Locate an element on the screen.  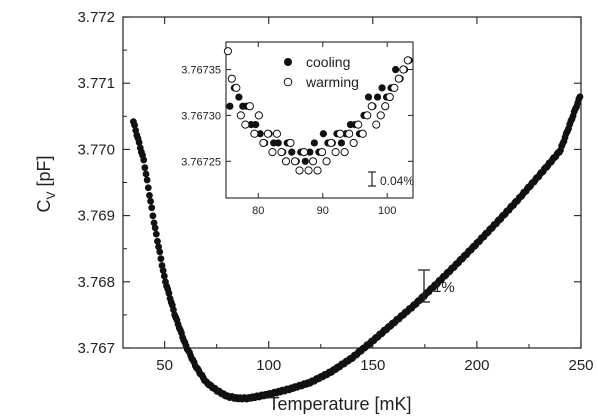
inset-x-axis: 80 90 100 is located at coordinates (324, 129).